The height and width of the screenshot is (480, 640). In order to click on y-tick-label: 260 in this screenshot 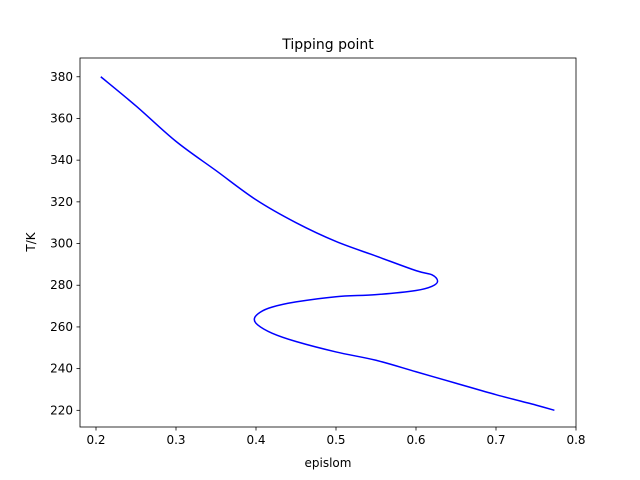, I will do `click(61, 327)`.